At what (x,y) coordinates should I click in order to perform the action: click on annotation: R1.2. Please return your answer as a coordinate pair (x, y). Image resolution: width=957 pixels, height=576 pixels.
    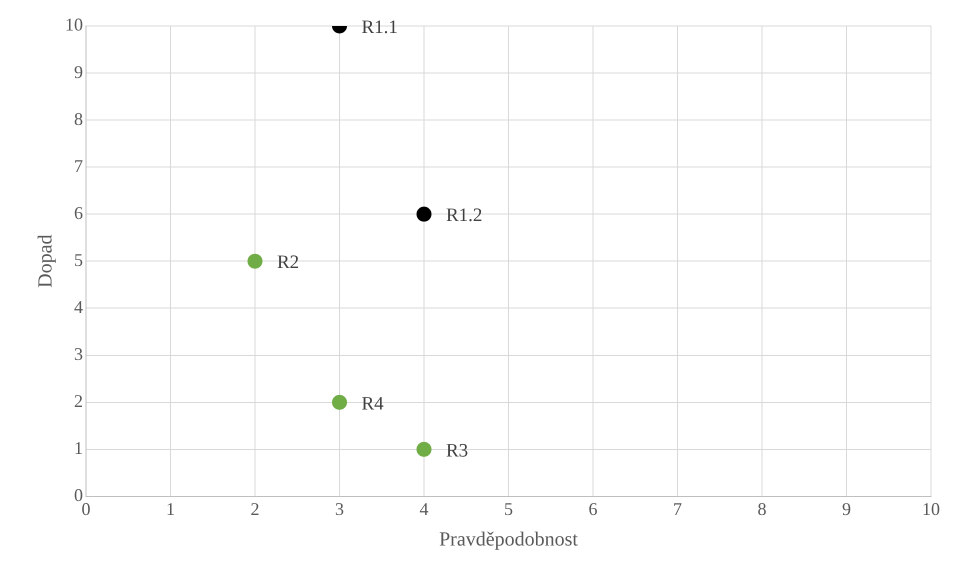
    Looking at the image, I should click on (464, 215).